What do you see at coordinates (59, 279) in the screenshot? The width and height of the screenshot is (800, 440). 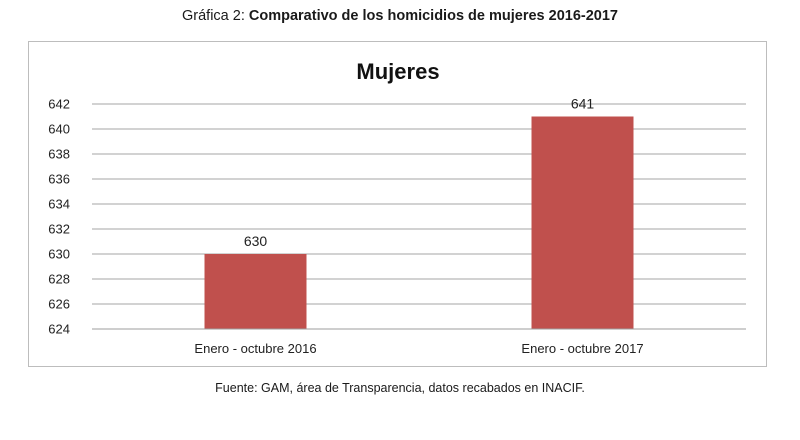 I see `y-tick-label: 628` at bounding box center [59, 279].